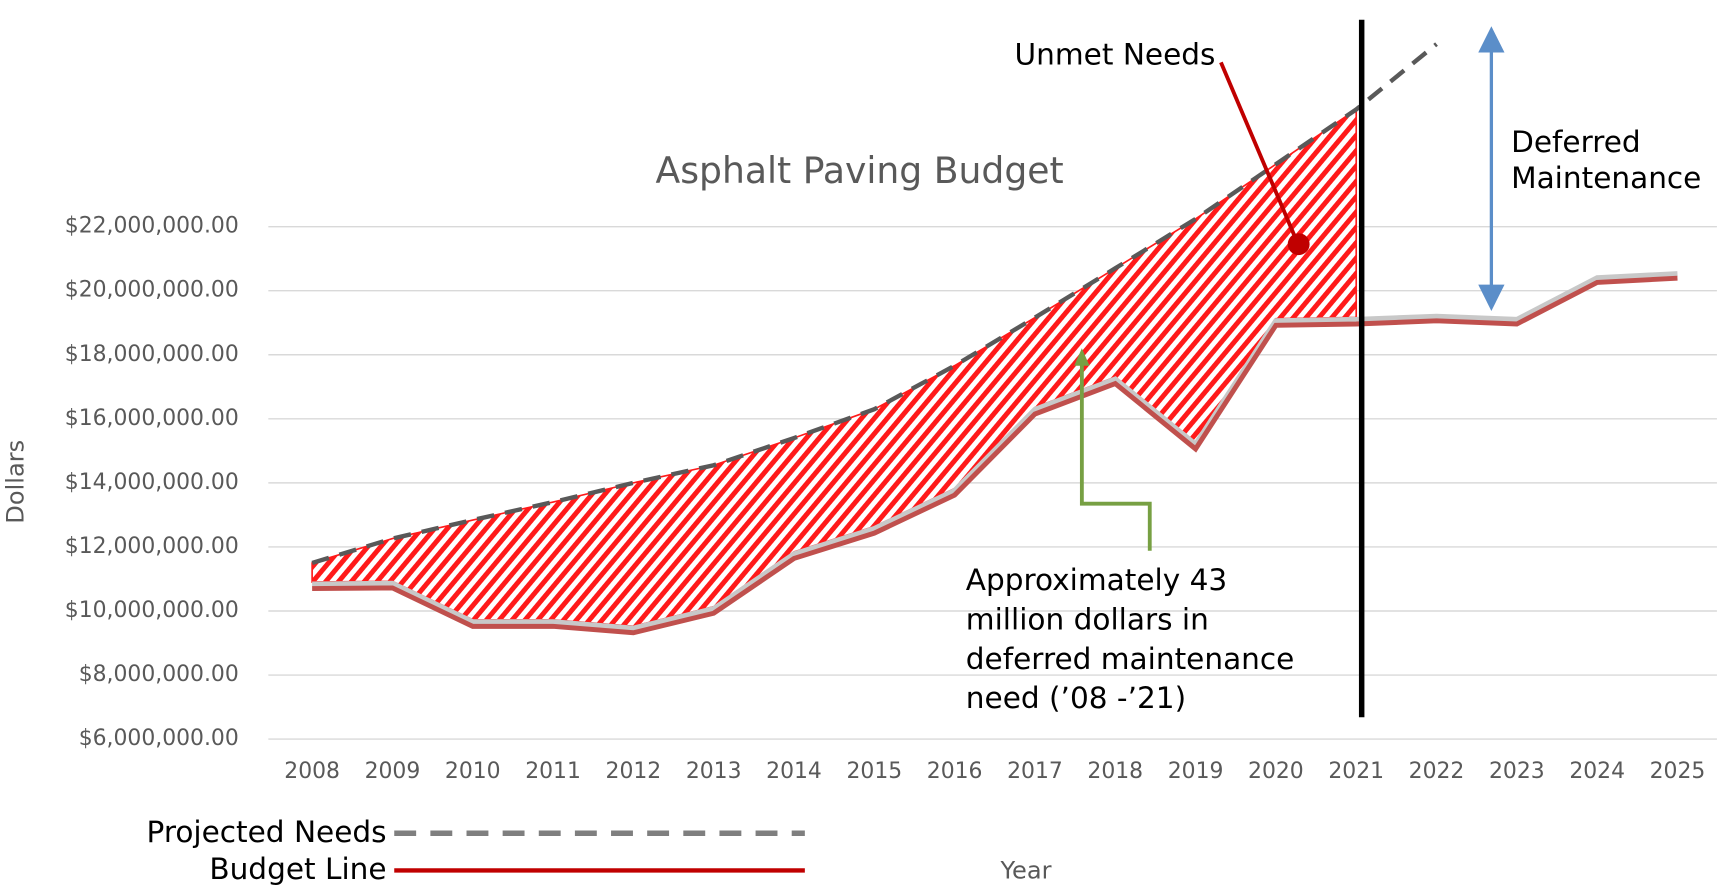  What do you see at coordinates (1259, 152) in the screenshot?
I see `annotation-arrow` at bounding box center [1259, 152].